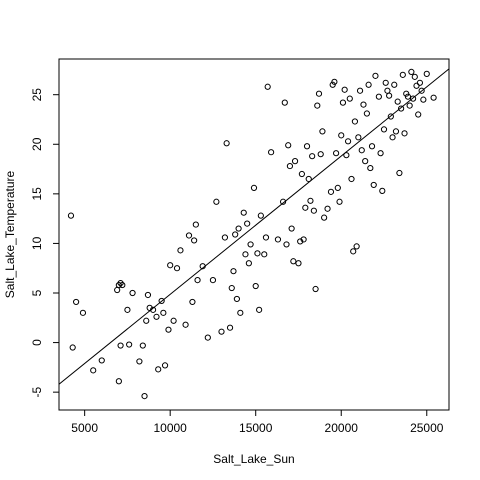 The image size is (480, 480). What do you see at coordinates (37, 292) in the screenshot?
I see `y-tick-label: 5` at bounding box center [37, 292].